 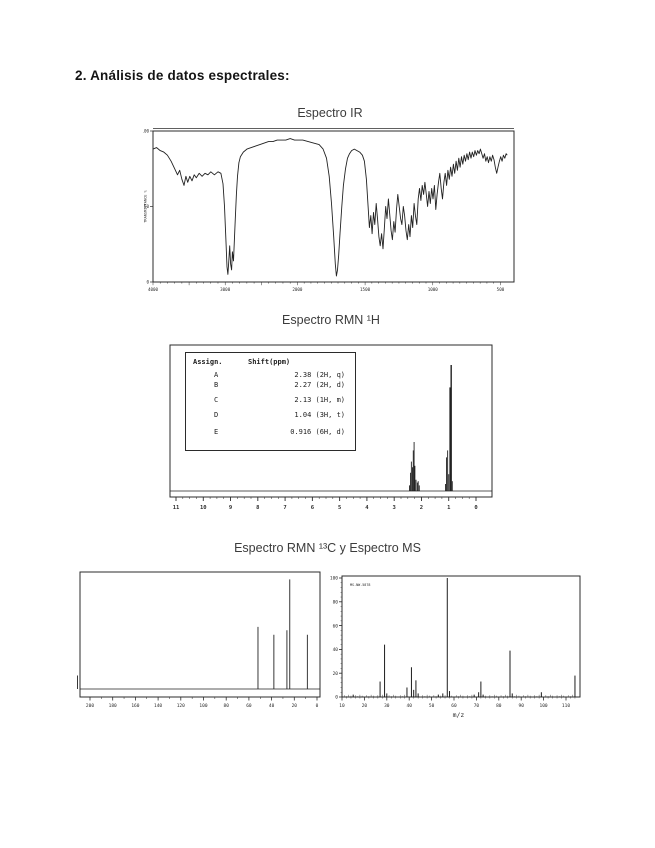 I want to click on c13-x-tick-label: 100, so click(x=203, y=706).